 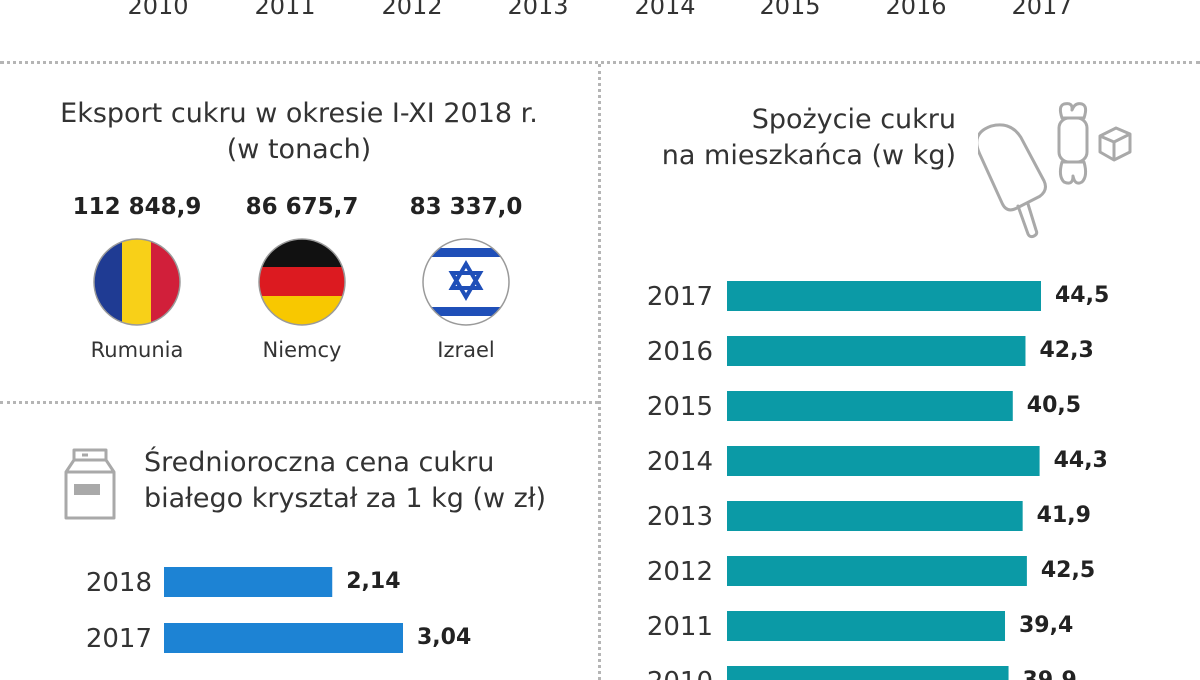 What do you see at coordinates (680, 352) in the screenshot?
I see `bar-year-label: 2016` at bounding box center [680, 352].